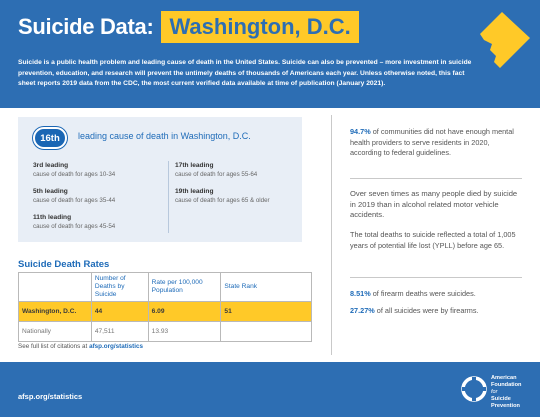 This screenshot has height=417, width=540. I want to click on fact-stat: 94.7%, so click(360, 131).